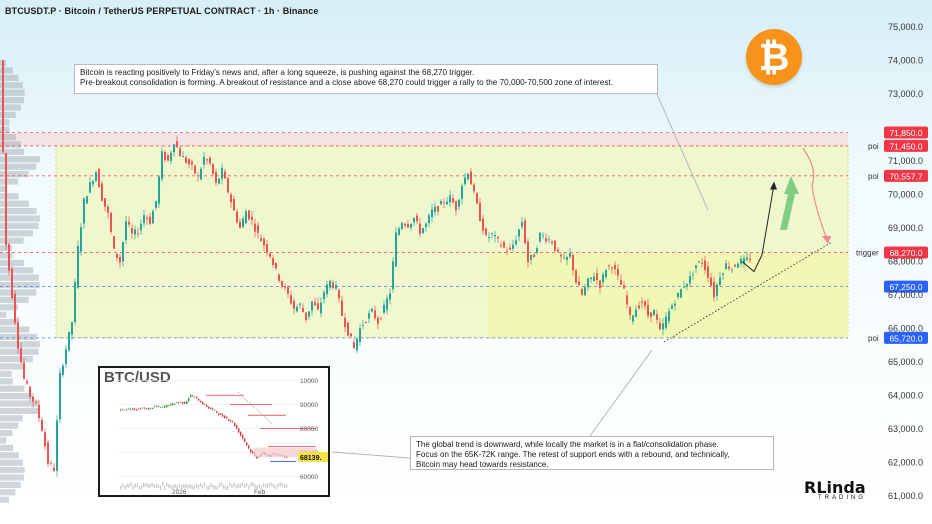 The width and height of the screenshot is (932, 524). Describe the element at coordinates (309, 477) in the screenshot. I see `inset-y-tick-label: 60000` at that location.